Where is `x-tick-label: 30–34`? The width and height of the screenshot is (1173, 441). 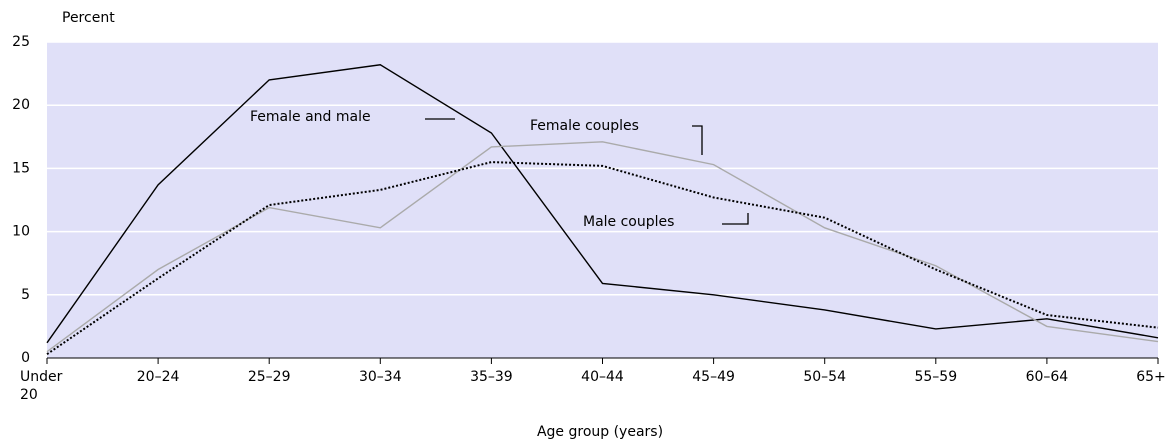
x-tick-label: 30–34 is located at coordinates (380, 377).